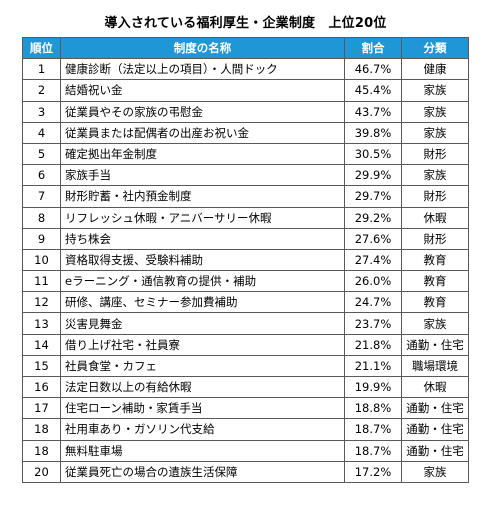 The width and height of the screenshot is (491, 511). I want to click on table-row: 14 借り上げ社宅・社員寮 21.8% 通勤・住宅, so click(245, 344).